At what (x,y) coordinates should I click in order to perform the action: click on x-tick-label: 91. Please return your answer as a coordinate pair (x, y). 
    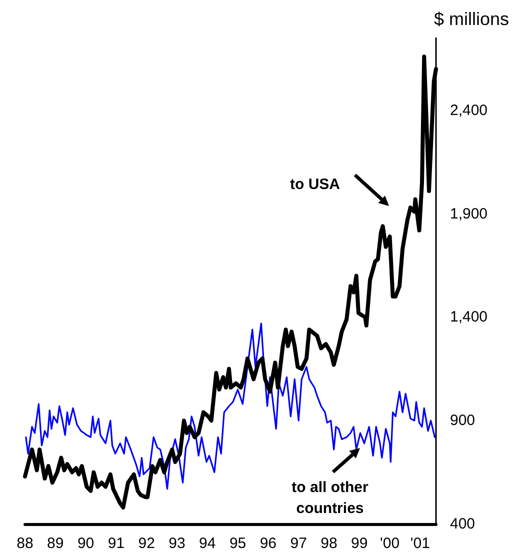
    Looking at the image, I should click on (116, 543).